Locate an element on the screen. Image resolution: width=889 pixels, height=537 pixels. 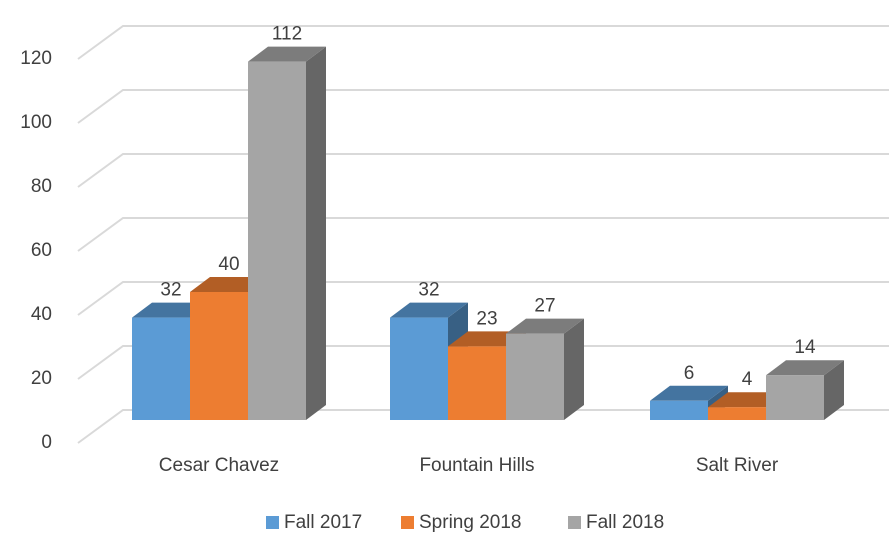
data-label: 40 is located at coordinates (228, 264).